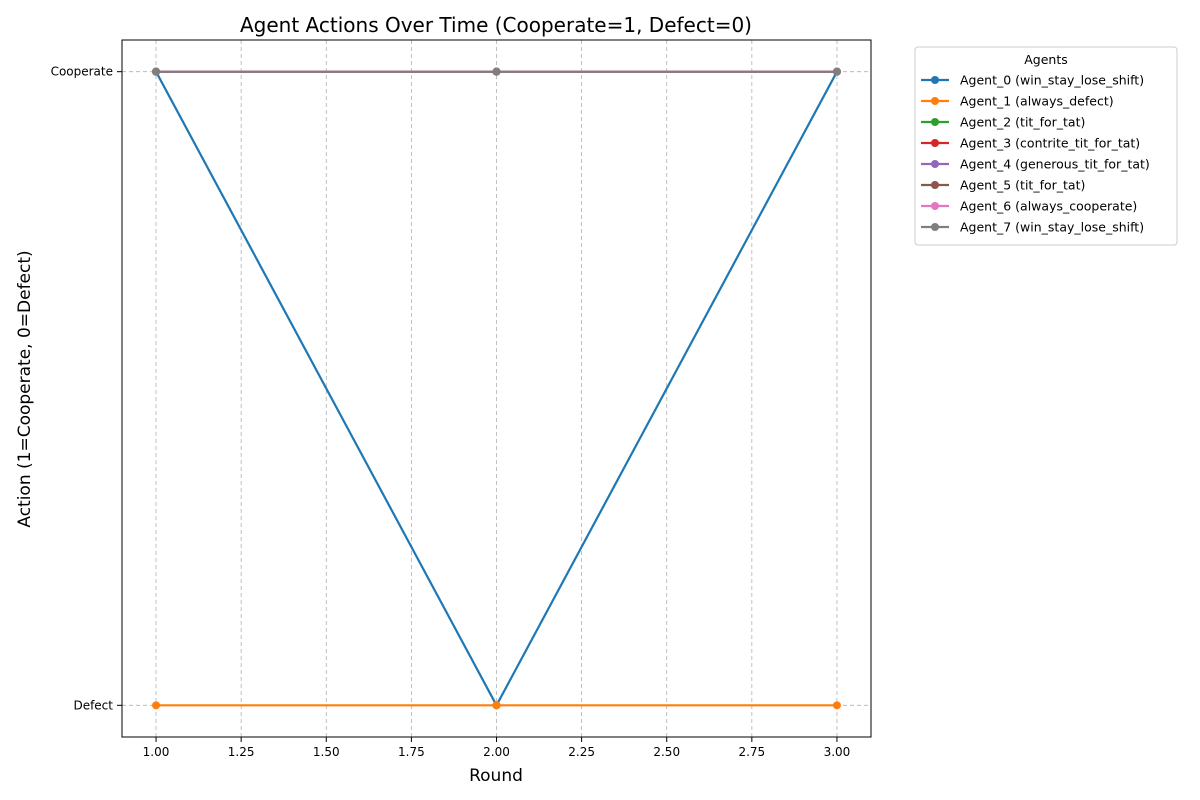  I want to click on x-tick-label: 1.75, so click(411, 752).